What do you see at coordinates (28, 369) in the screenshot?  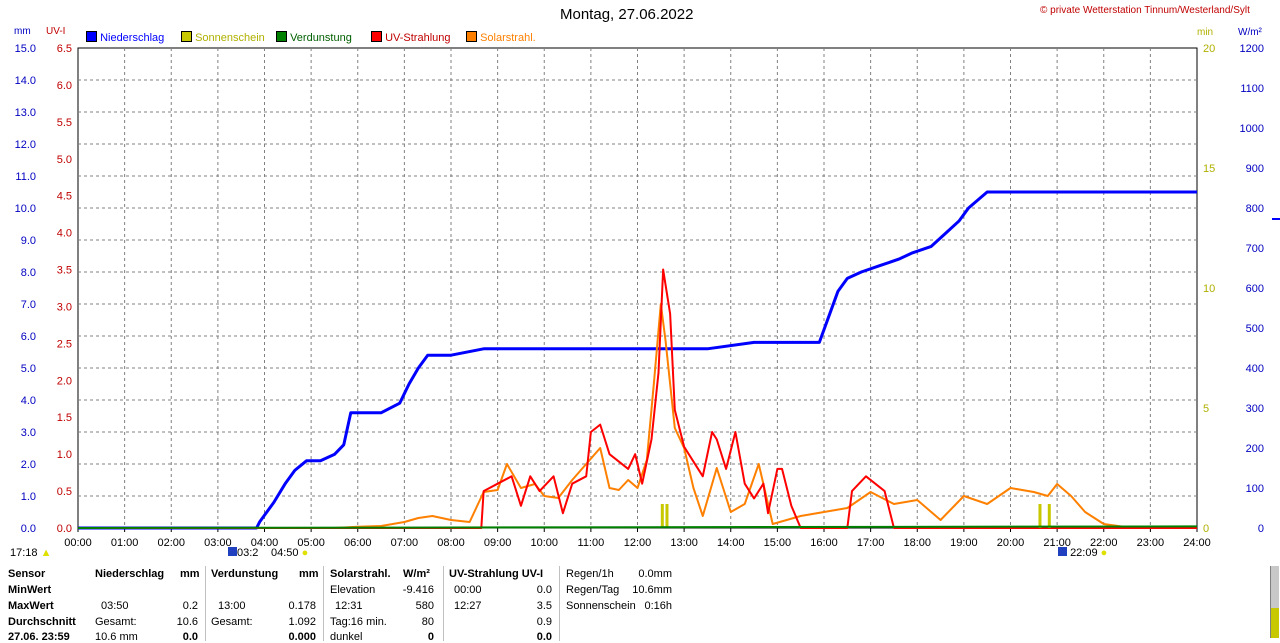 I see `y-tick-label-mm: 5.0` at bounding box center [28, 369].